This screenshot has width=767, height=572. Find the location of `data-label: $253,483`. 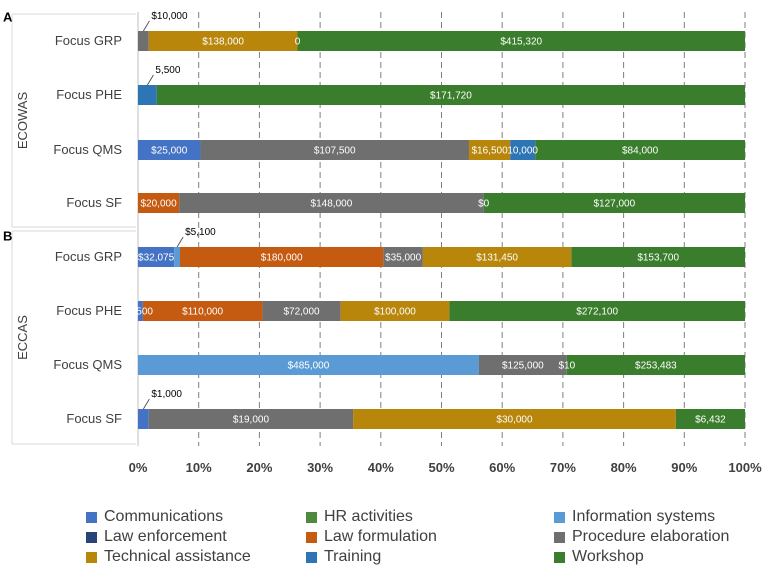

data-label: $253,483 is located at coordinates (656, 366).